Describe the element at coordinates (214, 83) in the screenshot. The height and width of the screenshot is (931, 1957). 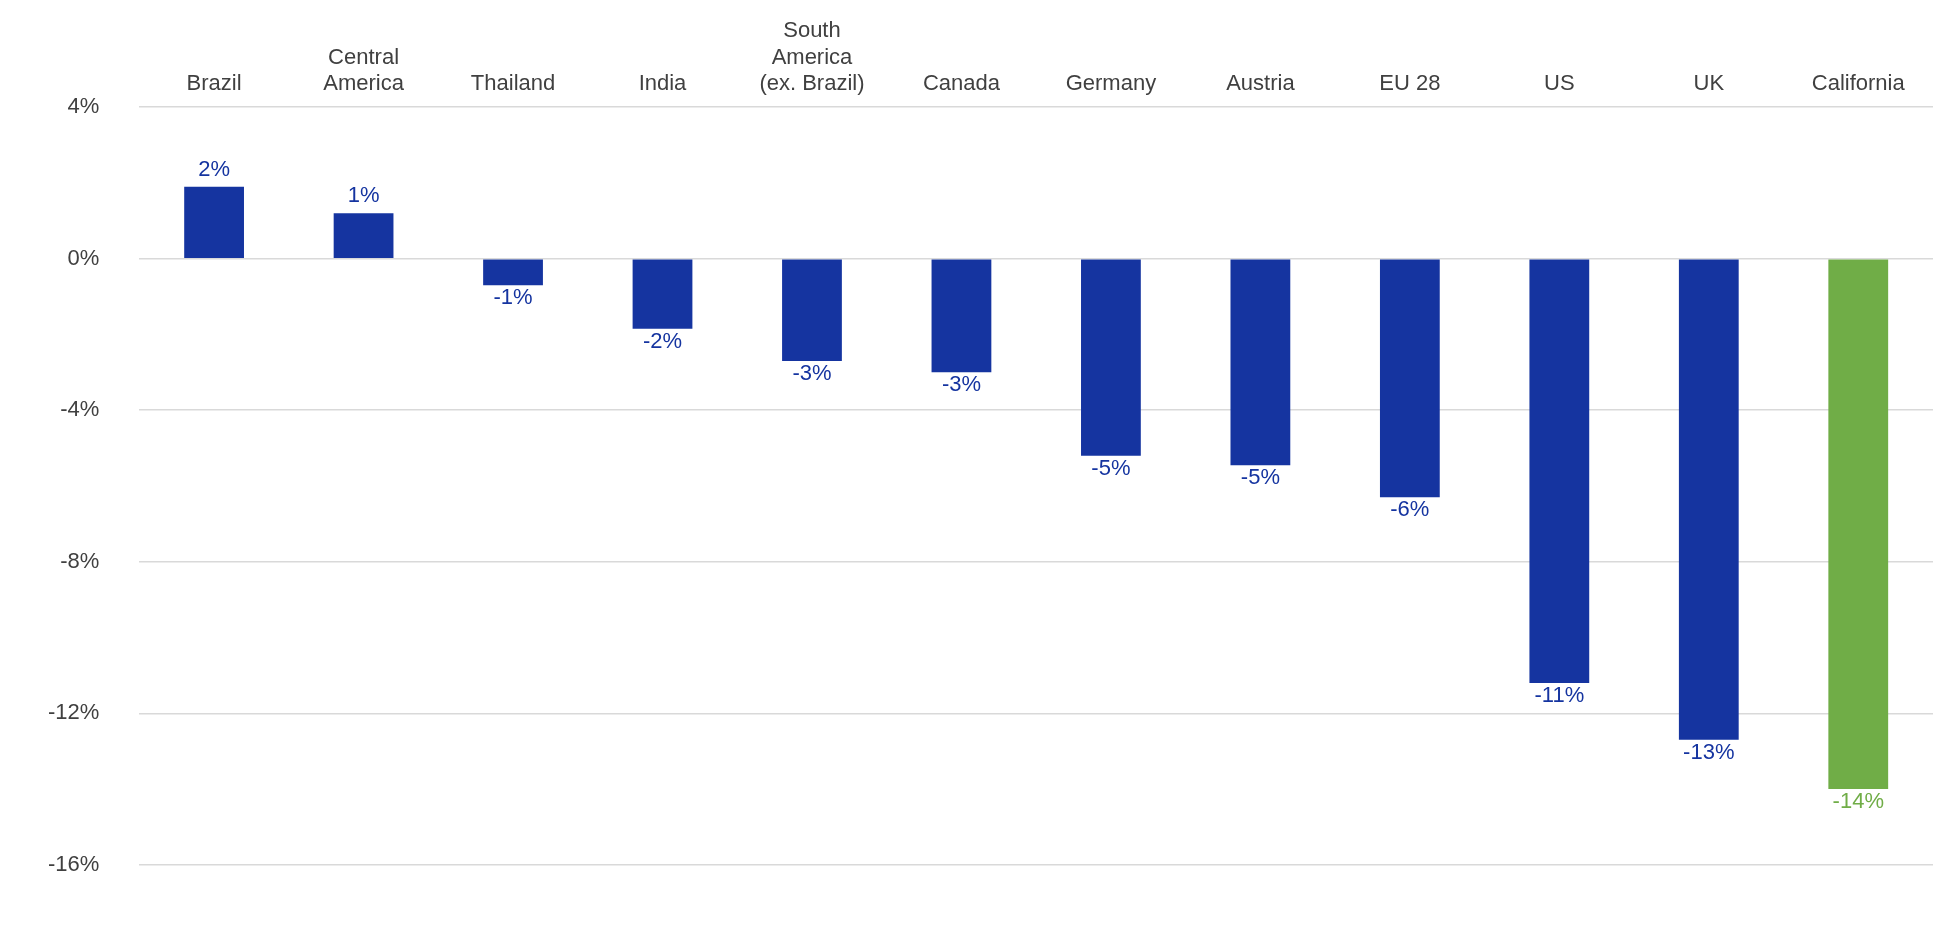
I see `x-tick-label: Brazil` at that location.